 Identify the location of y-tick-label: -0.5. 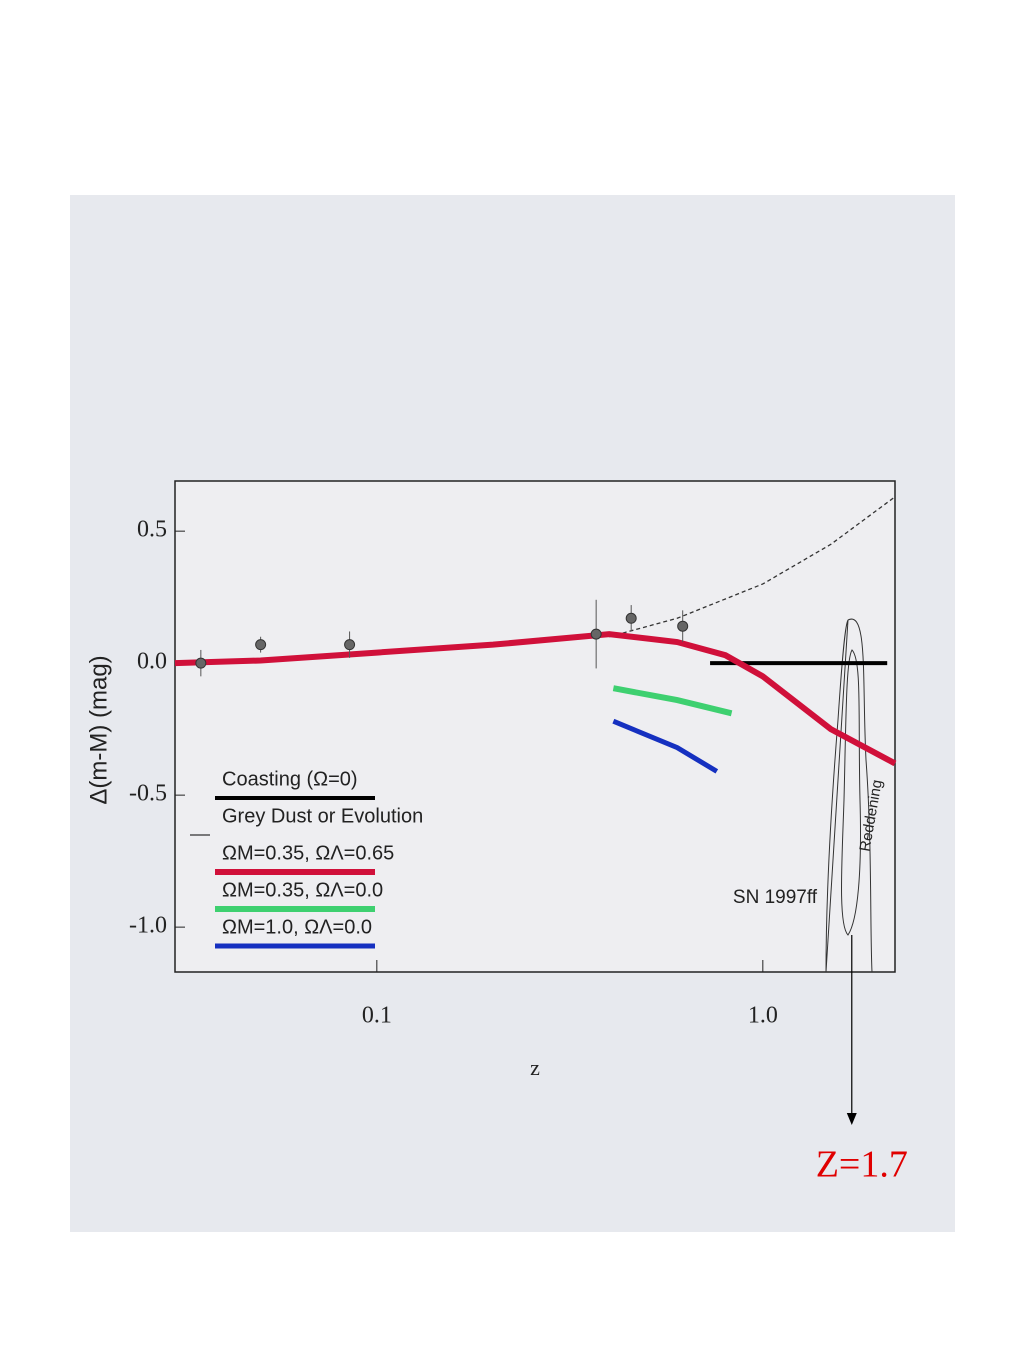
(148, 794).